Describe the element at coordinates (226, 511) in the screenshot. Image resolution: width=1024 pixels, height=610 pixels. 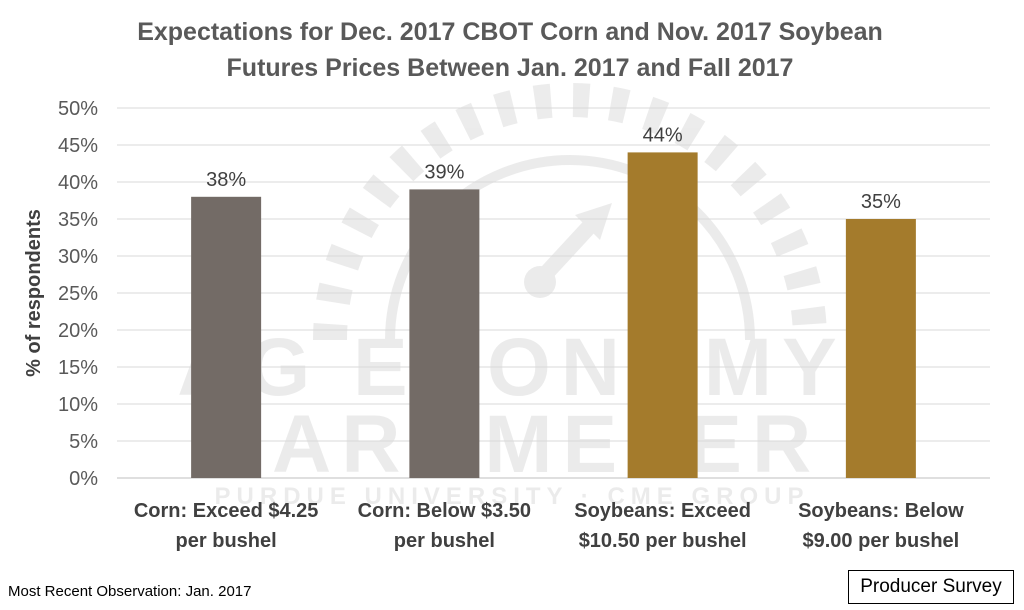
I see `category-label-1-line-1: Corn: Exceed $4.25` at that location.